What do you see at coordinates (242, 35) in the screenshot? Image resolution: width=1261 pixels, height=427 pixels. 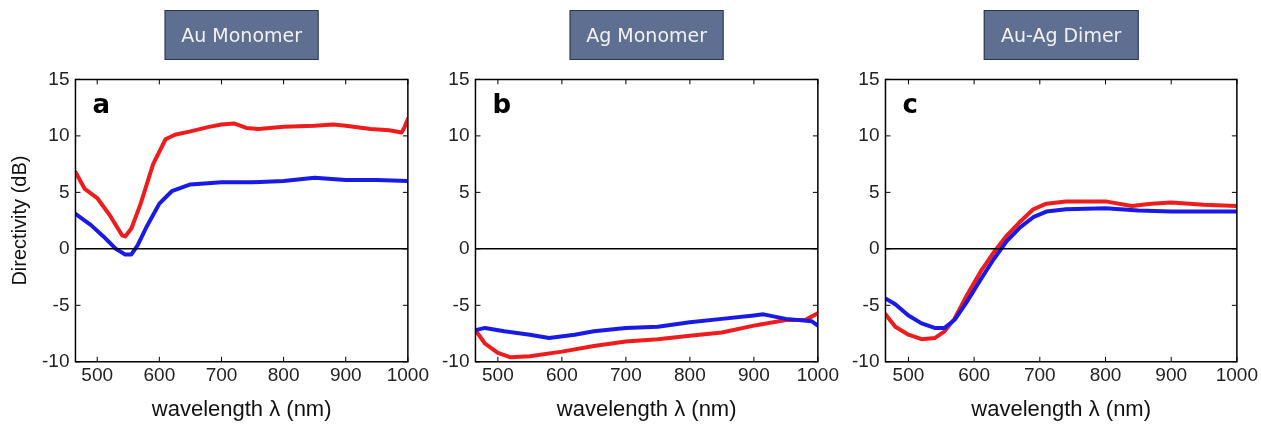 I see `chart-title: Au Monomer` at bounding box center [242, 35].